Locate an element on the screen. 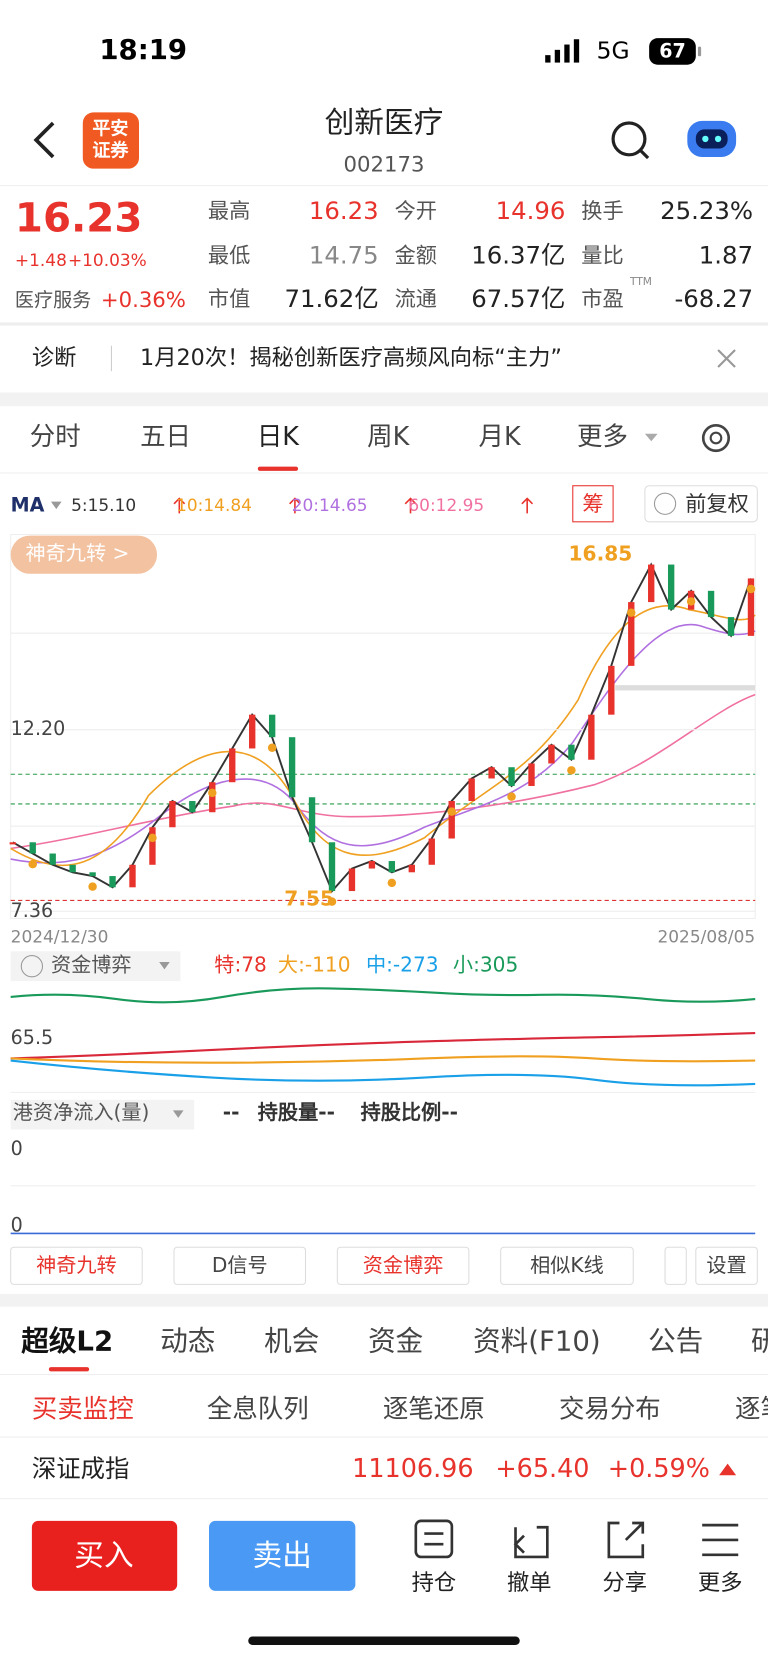 This screenshot has height=1663, width=768. section-tab: 机会 is located at coordinates (291, 1341).